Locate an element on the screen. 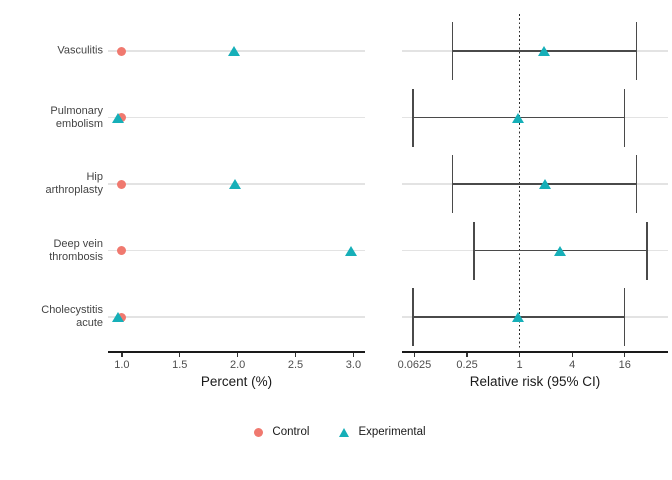 This screenshot has height=480, width=672. x-axis-tick-label: 0.25 is located at coordinates (467, 365).